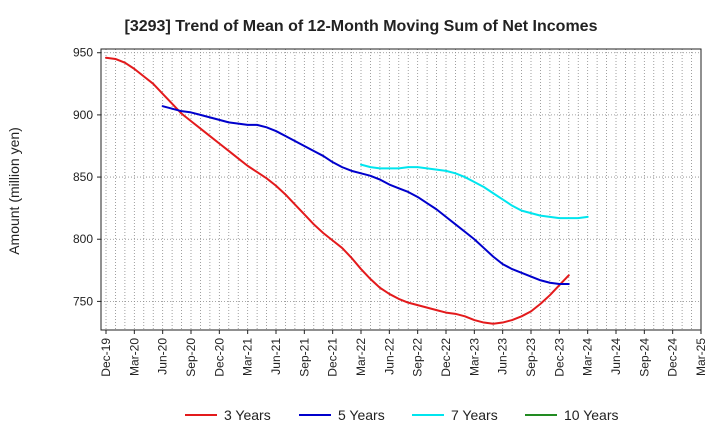 The height and width of the screenshot is (440, 720). I want to click on x-tick-label: Dec-21, so click(333, 357).